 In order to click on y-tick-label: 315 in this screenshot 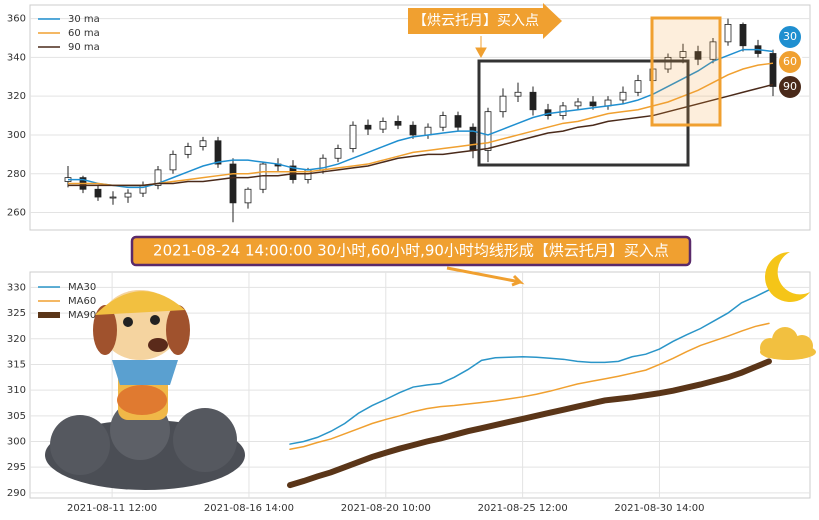, I will do `click(16, 364)`.